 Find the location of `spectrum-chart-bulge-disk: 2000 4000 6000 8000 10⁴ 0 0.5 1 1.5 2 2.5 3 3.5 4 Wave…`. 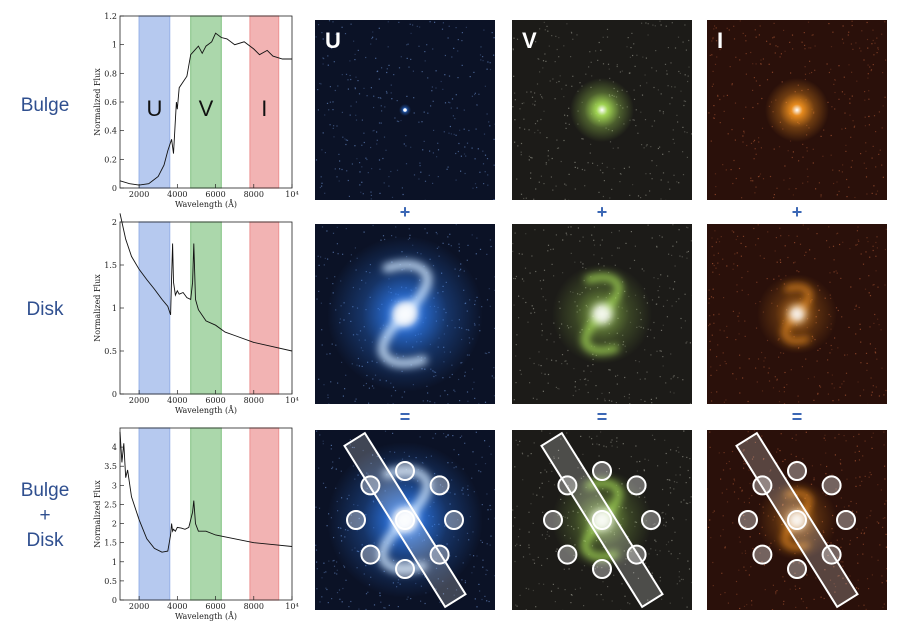

spectrum-chart-bulge-disk: 2000 4000 6000 8000 10⁴ 0 0.5 1 1.5 2 2.5 3 3.5 4 Wave… is located at coordinates (195, 520).